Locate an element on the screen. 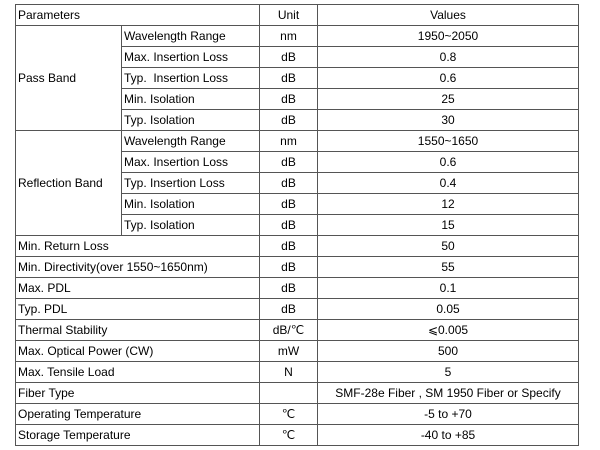 The height and width of the screenshot is (450, 600). value-cell: 12 is located at coordinates (448, 204).